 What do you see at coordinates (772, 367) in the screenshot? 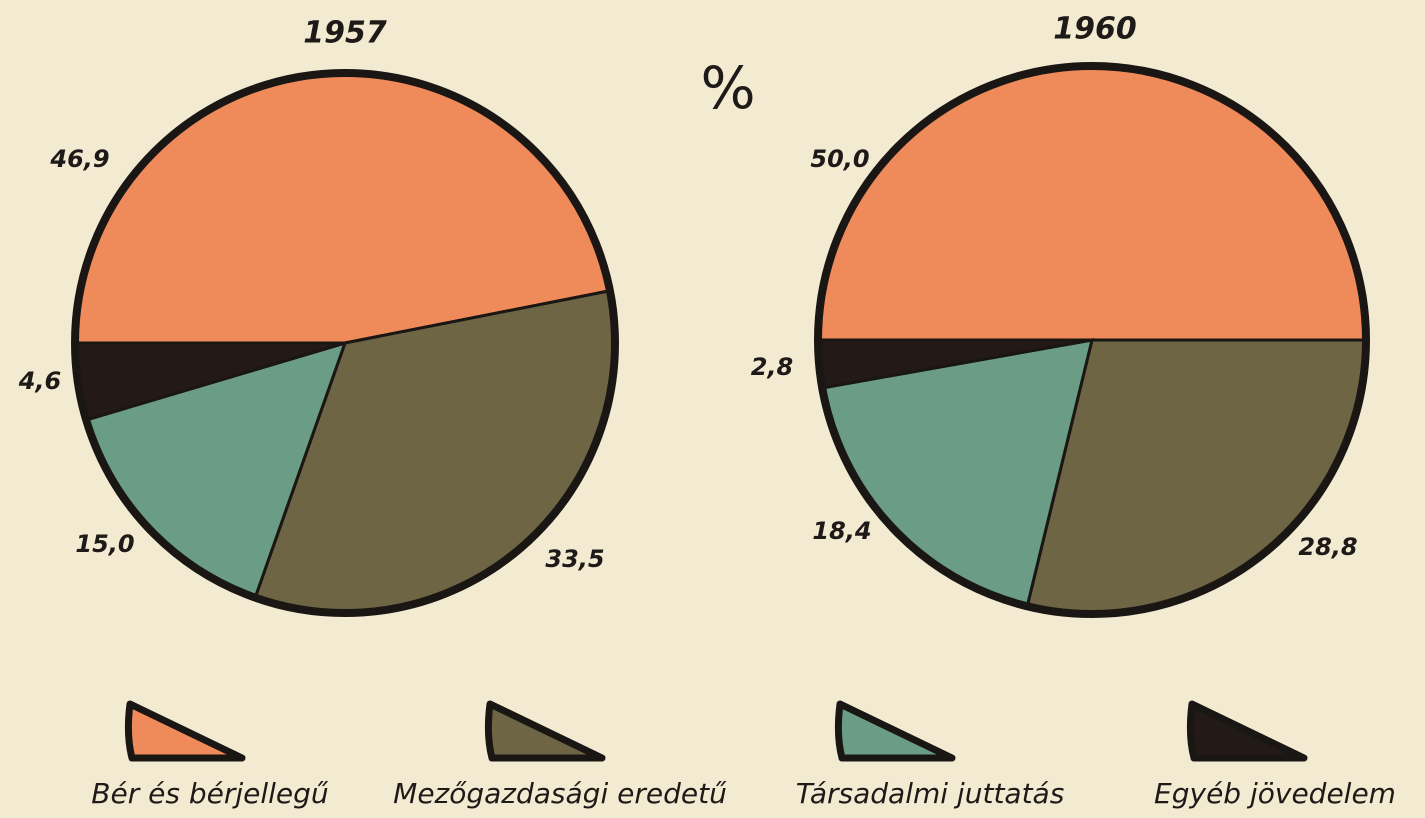
I see `value-label: 2,8` at bounding box center [772, 367].